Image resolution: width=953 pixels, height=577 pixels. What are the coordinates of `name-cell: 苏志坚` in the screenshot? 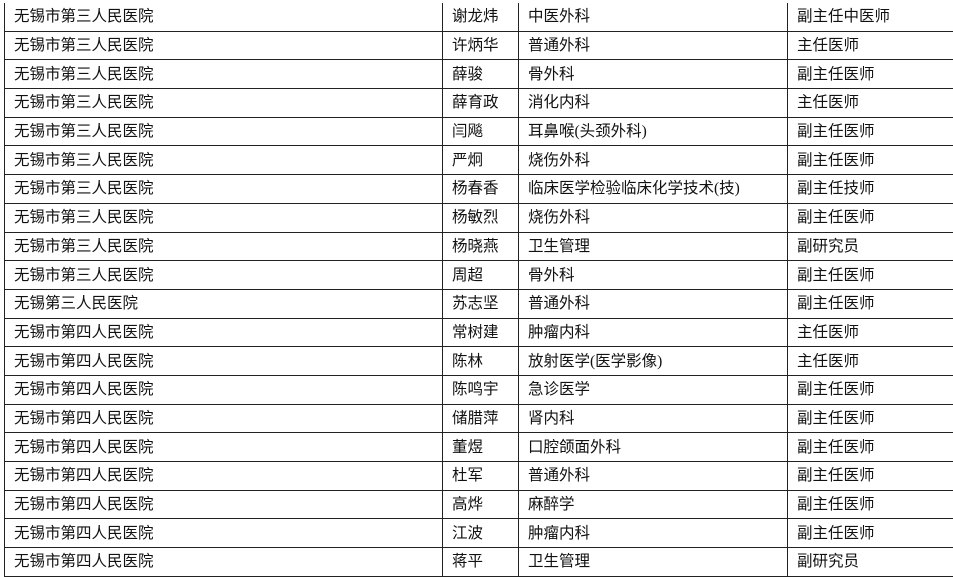 It's located at (480, 303).